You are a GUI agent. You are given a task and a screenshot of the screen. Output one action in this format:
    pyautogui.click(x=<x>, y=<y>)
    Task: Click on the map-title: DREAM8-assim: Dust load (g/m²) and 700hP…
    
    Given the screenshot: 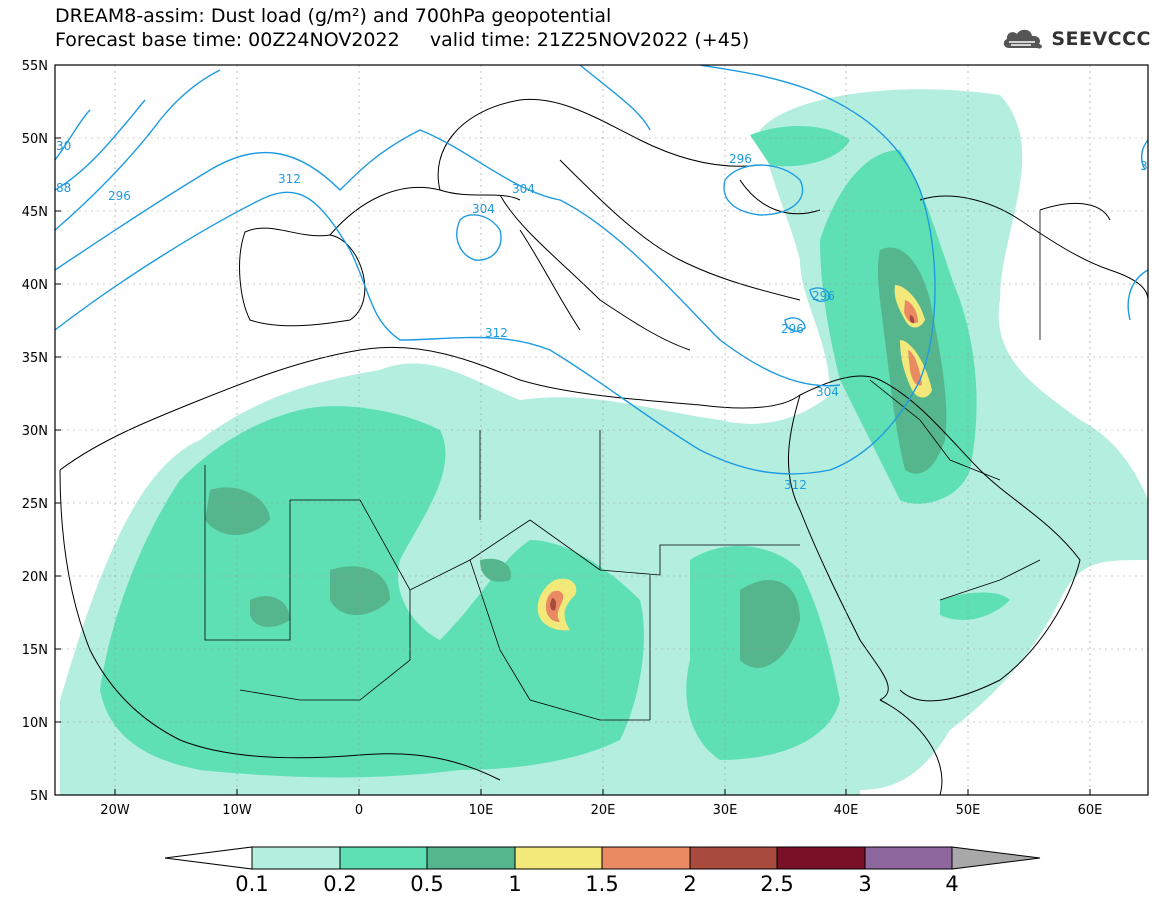 What is the action you would take?
    pyautogui.click(x=333, y=16)
    